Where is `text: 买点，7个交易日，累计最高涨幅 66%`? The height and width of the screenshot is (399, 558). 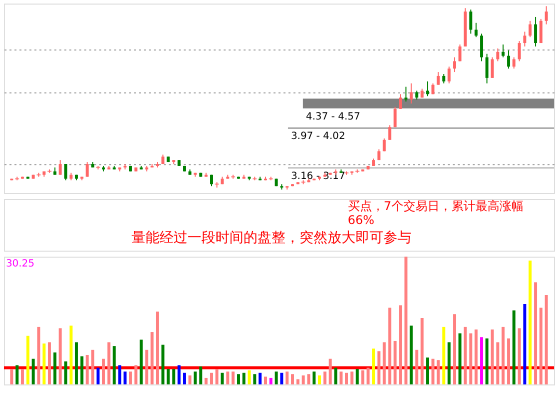
text: 买点，7个交易日，累计最高涨幅 66% is located at coordinates (436, 212).